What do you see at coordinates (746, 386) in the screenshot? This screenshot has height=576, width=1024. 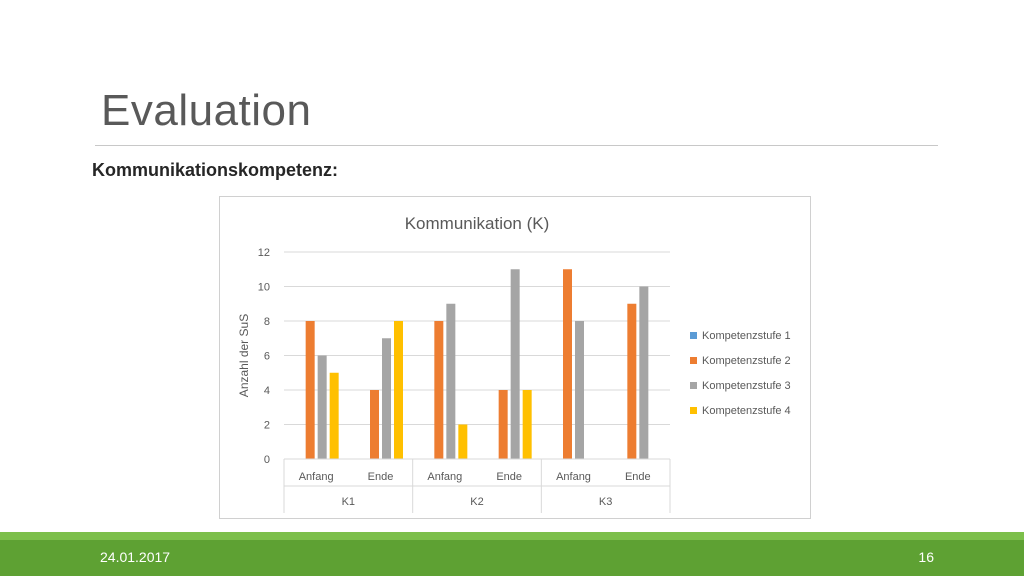 I see `legend-label: Kompetenzstufe 3` at bounding box center [746, 386].